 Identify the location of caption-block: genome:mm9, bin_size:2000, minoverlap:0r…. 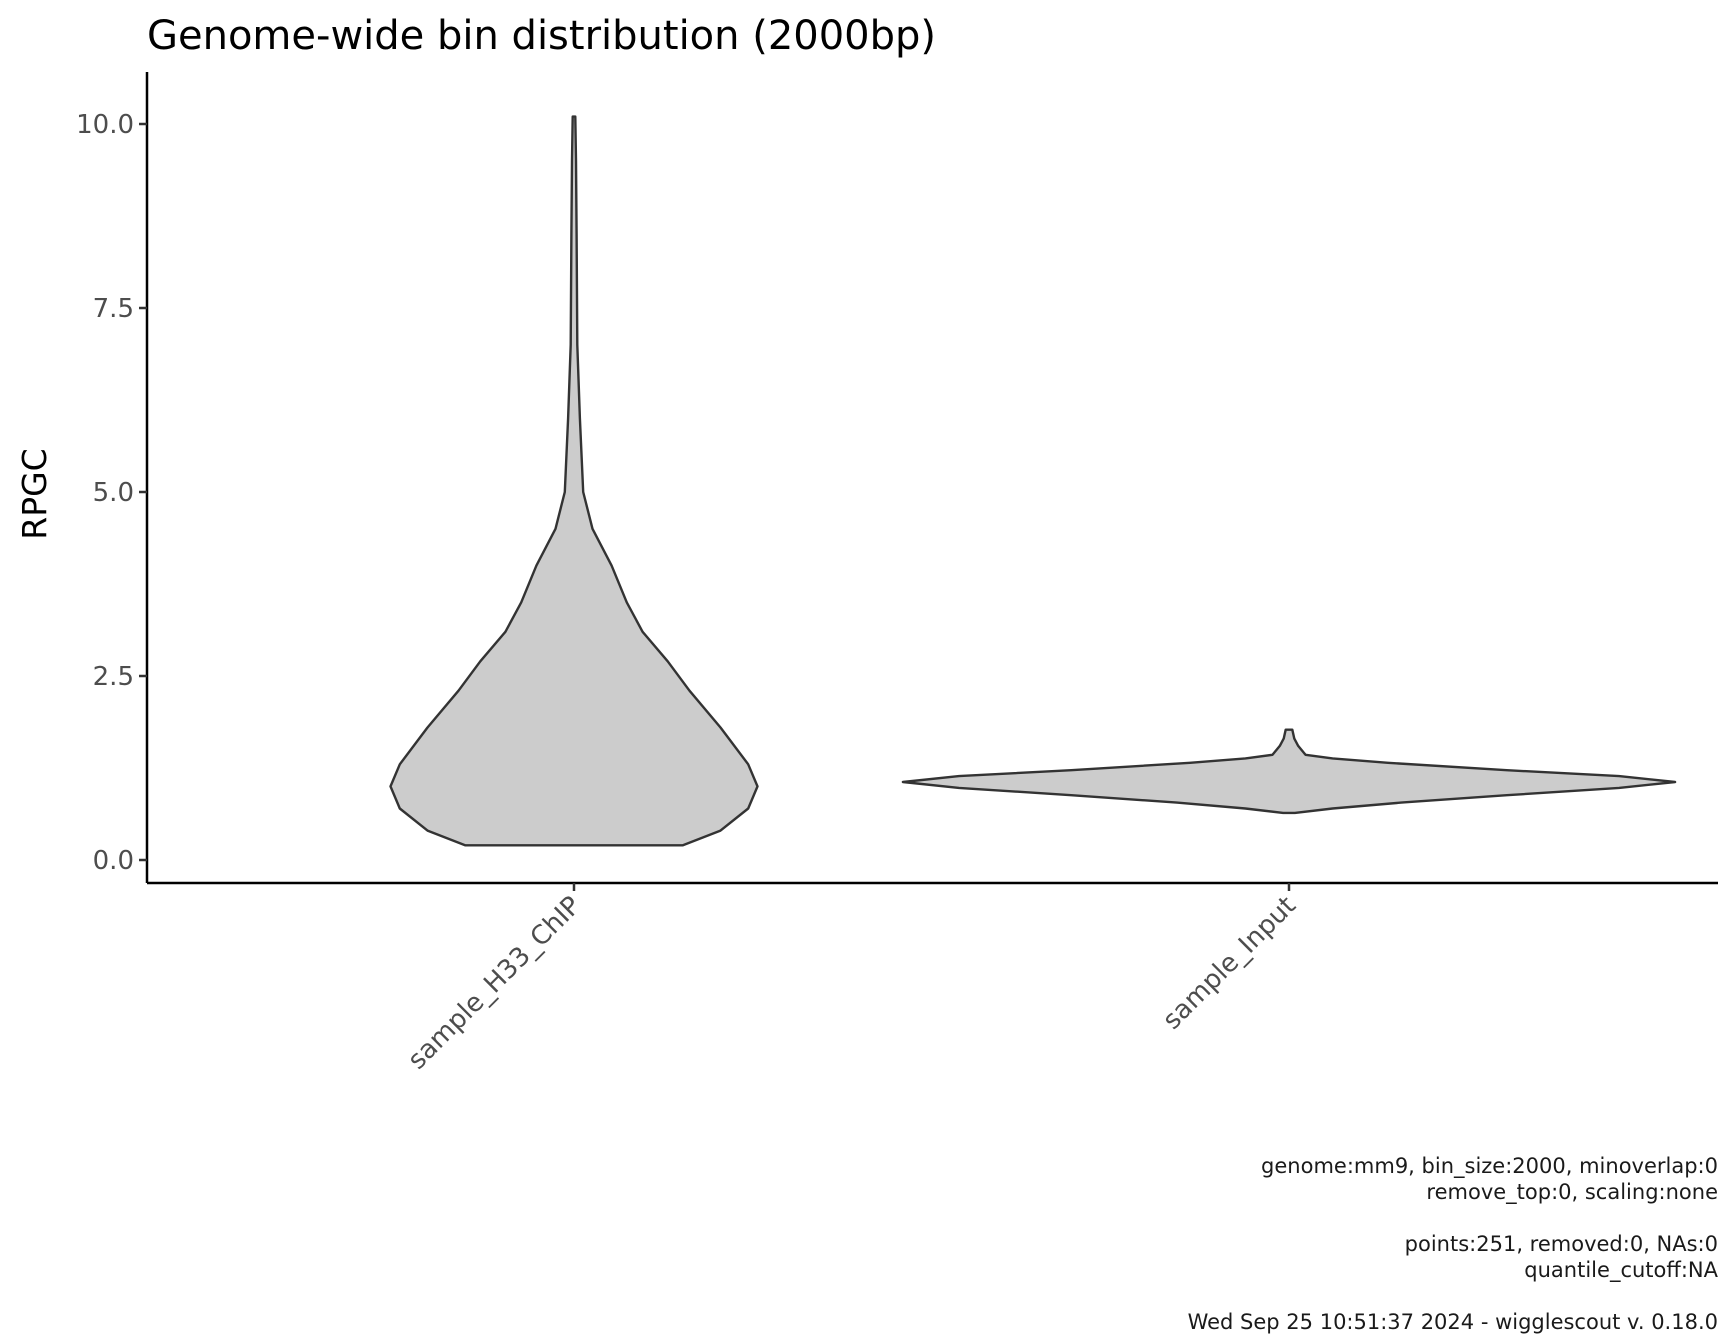
(1453, 1244).